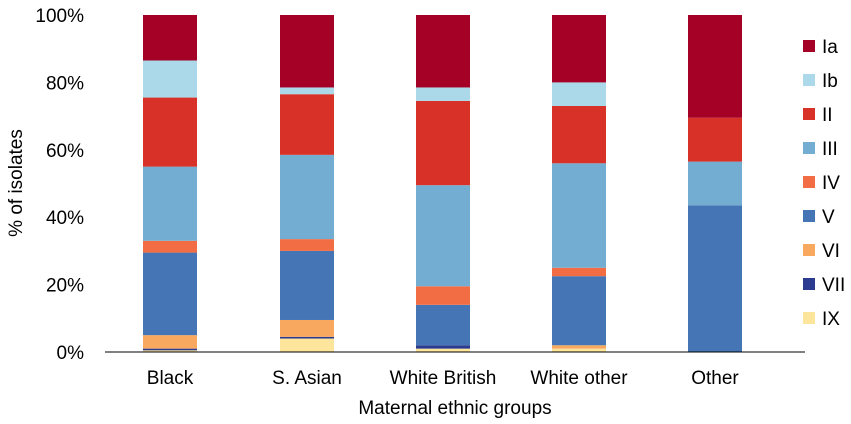  I want to click on bar-s-asian-ib, so click(307, 91).